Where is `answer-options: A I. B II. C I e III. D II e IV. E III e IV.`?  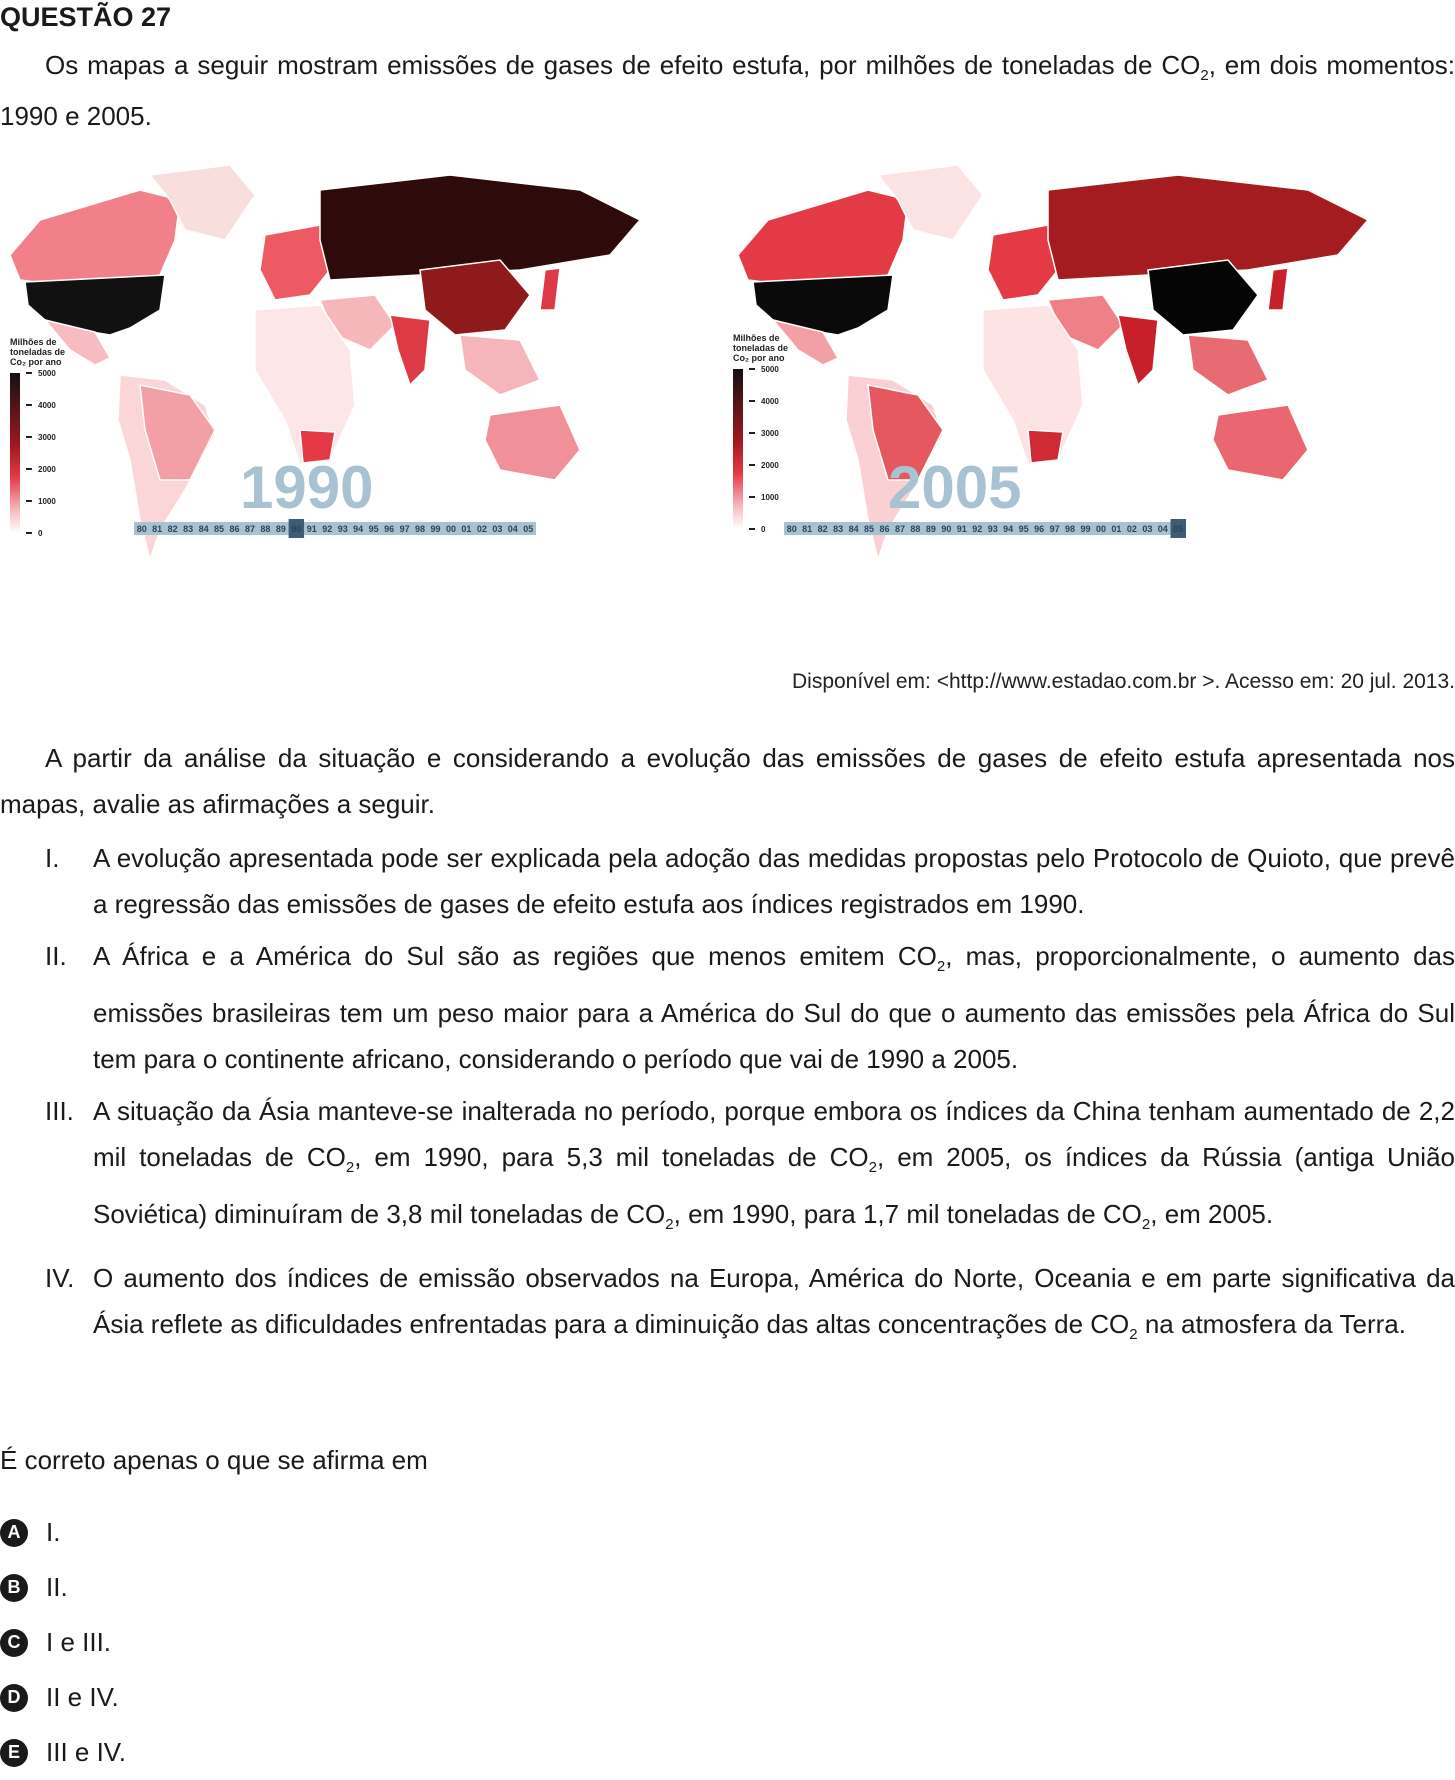 answer-options: A I. B II. C I e III. D II e IV. E III e IV. is located at coordinates (63, 1642).